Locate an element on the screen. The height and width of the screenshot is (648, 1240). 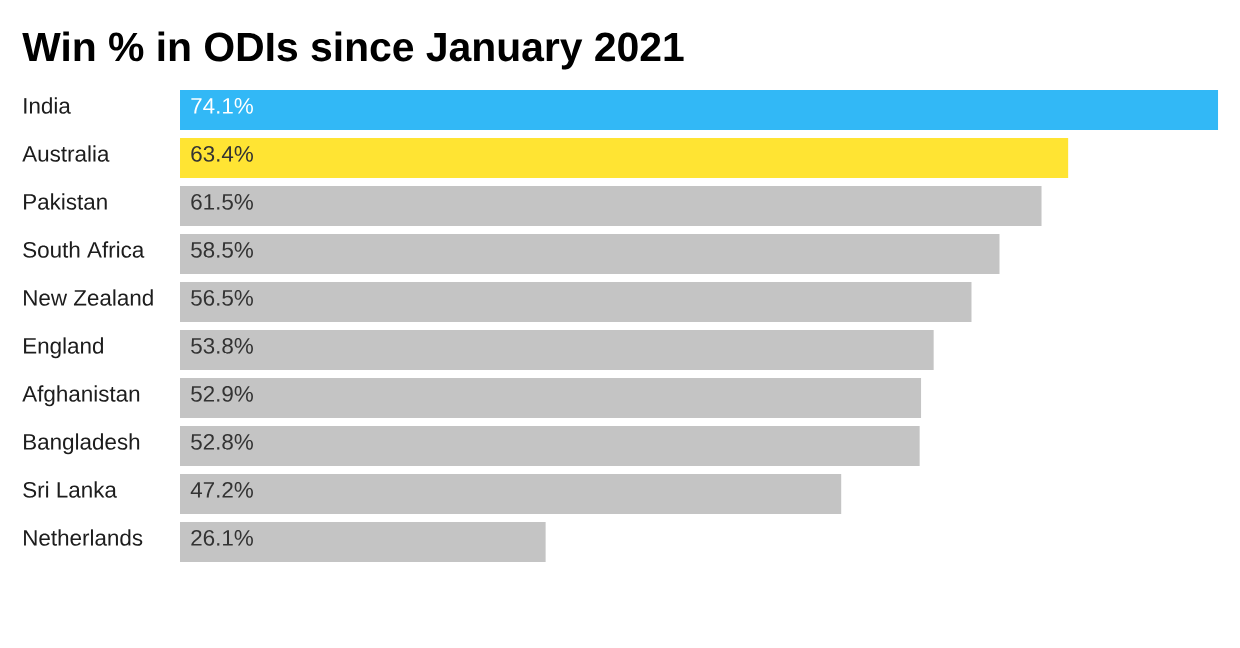
y-tick-label: Bangladesh is located at coordinates (82, 444).